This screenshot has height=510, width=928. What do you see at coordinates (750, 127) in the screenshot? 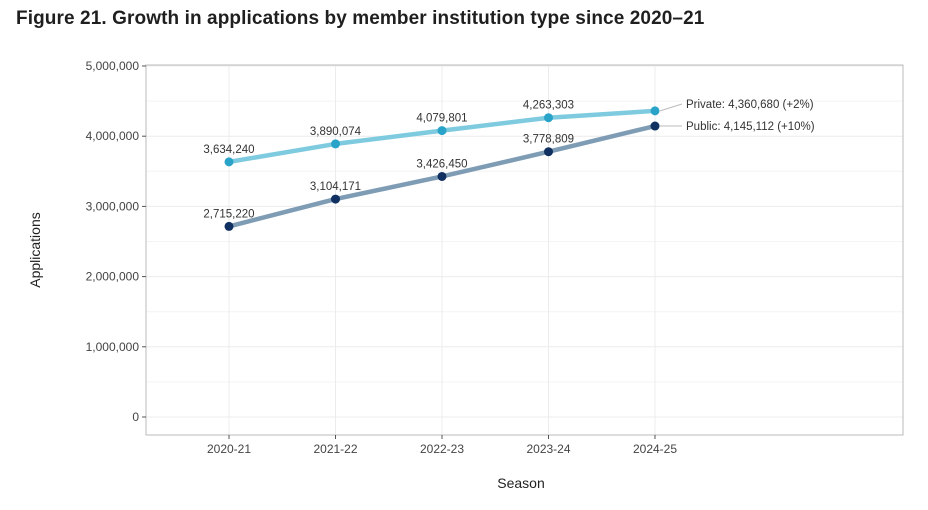
I see `public-end-label: Public: 4,145,112 (+10%)` at bounding box center [750, 127].